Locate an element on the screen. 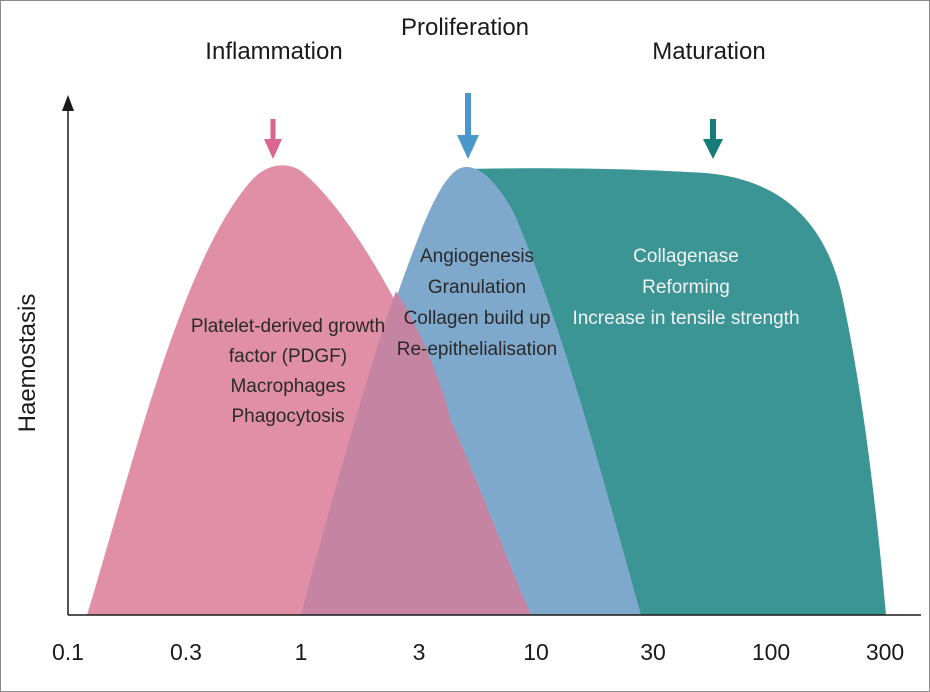  proliferation-title: Proliferation is located at coordinates (465, 27).